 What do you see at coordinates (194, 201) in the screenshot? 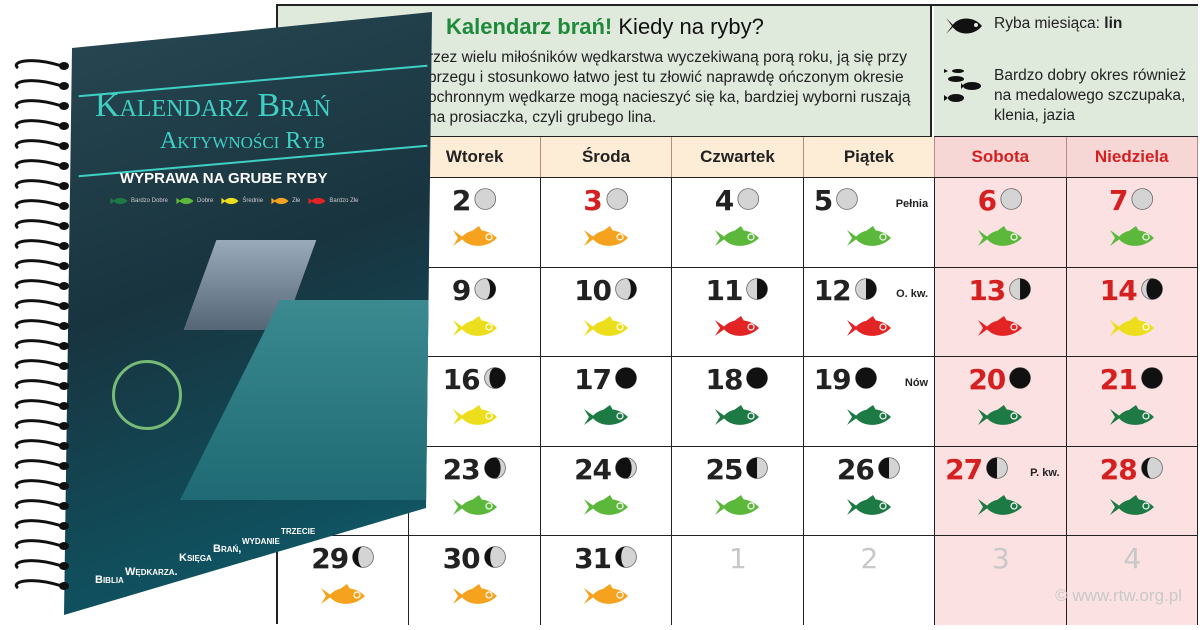
I see `scale-item: Dobre` at bounding box center [194, 201].